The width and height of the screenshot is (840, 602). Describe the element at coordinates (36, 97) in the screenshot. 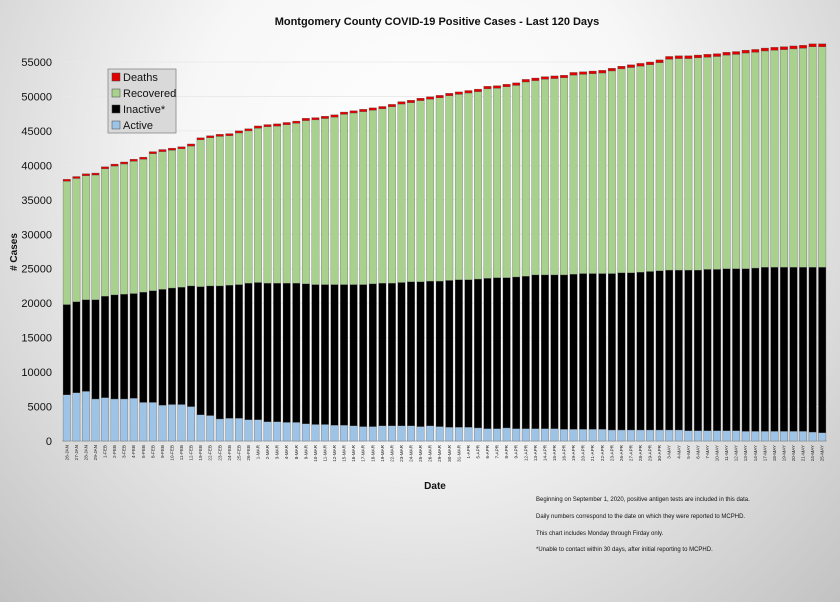

I see `y-tick-label: 50000` at that location.